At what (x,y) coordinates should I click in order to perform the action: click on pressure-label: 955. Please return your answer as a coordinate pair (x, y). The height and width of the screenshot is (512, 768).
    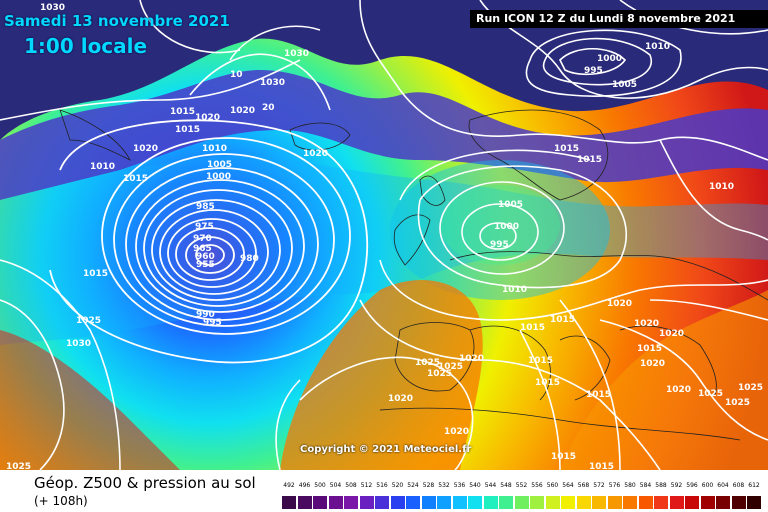
    Looking at the image, I should click on (205, 265).